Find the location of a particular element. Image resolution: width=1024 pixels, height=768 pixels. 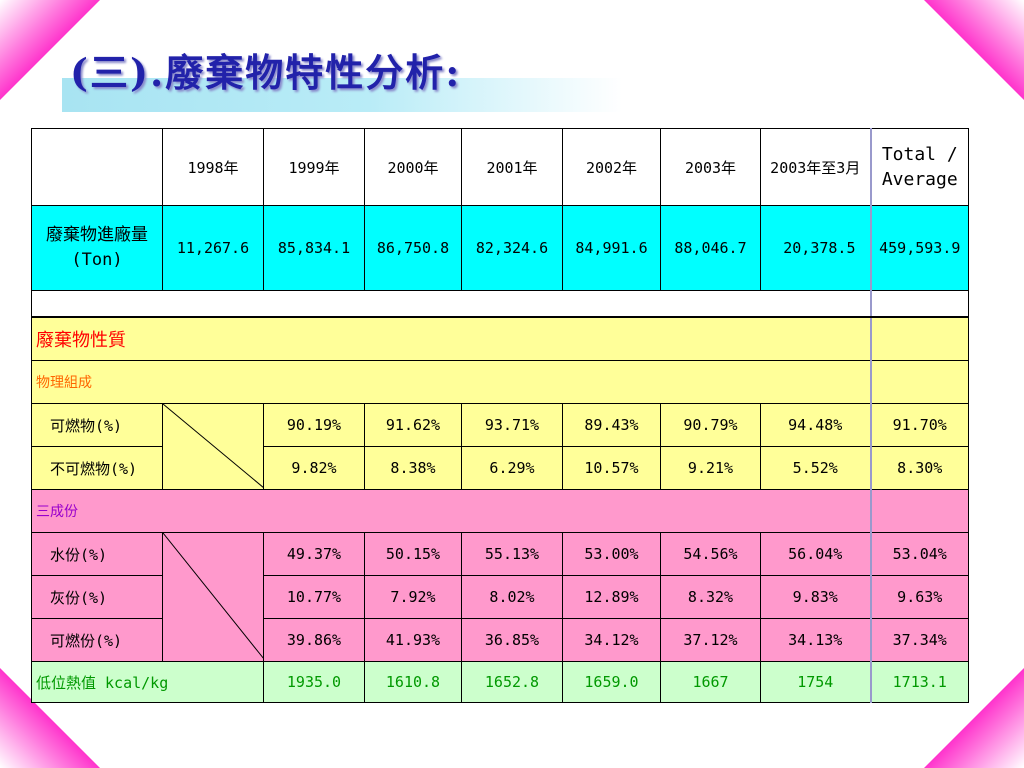

heating-value-cell: 1754 is located at coordinates (815, 682).